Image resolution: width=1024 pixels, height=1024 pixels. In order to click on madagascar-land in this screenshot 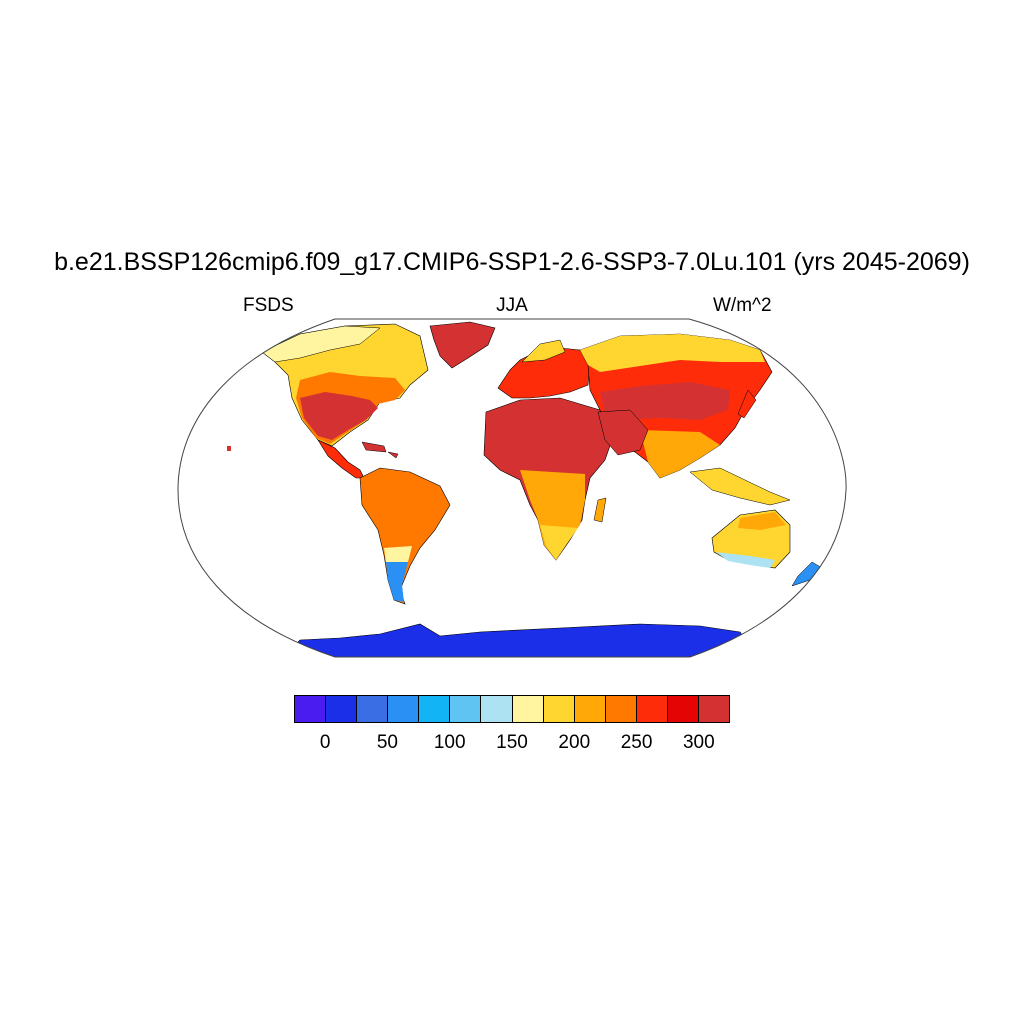, I will do `click(600, 510)`.